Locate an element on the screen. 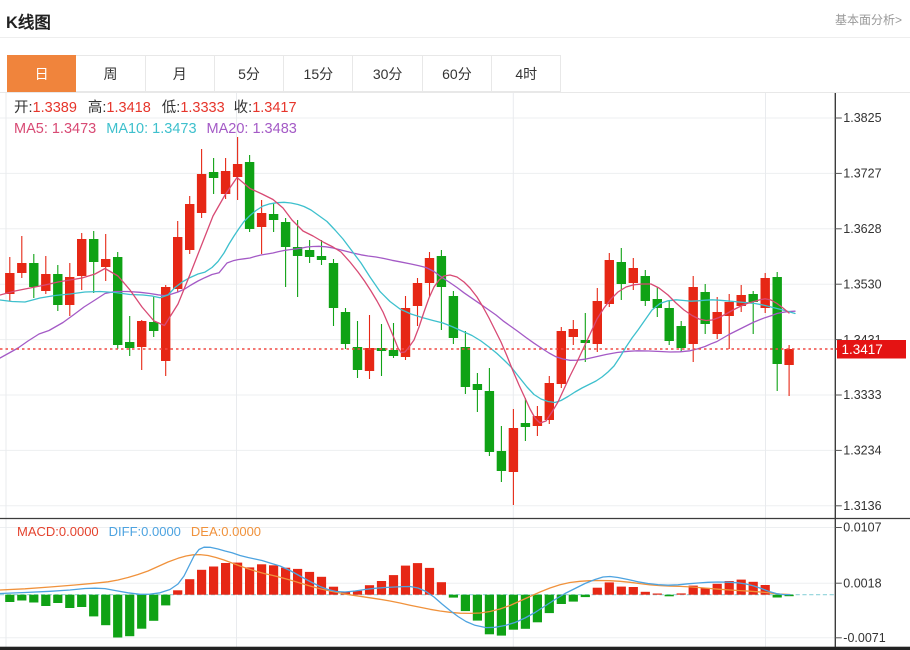 The height and width of the screenshot is (650, 910). svg-text: 1.3628 is located at coordinates (862, 229).